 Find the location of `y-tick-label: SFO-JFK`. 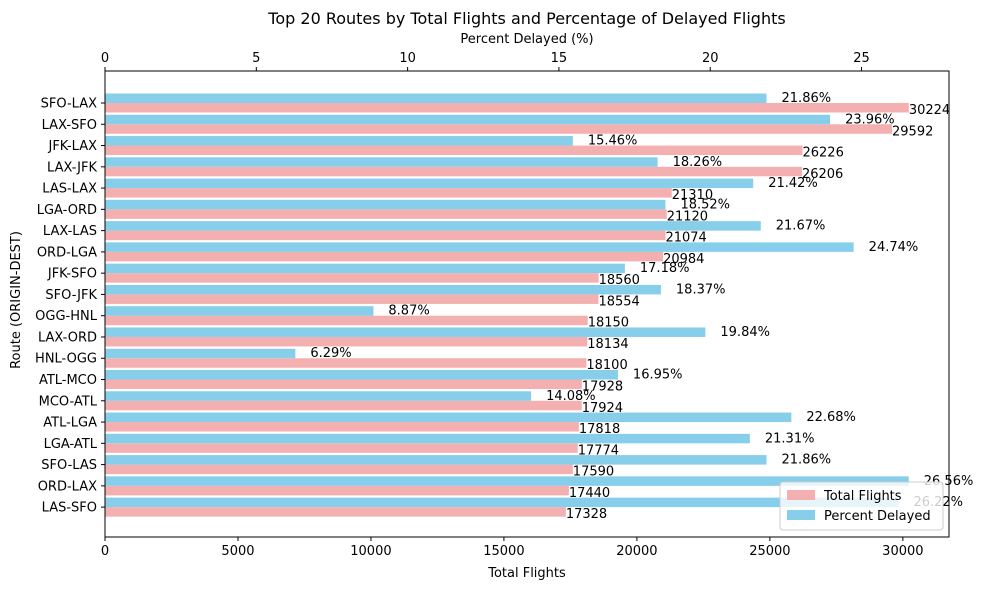

y-tick-label: SFO-JFK is located at coordinates (71, 295).